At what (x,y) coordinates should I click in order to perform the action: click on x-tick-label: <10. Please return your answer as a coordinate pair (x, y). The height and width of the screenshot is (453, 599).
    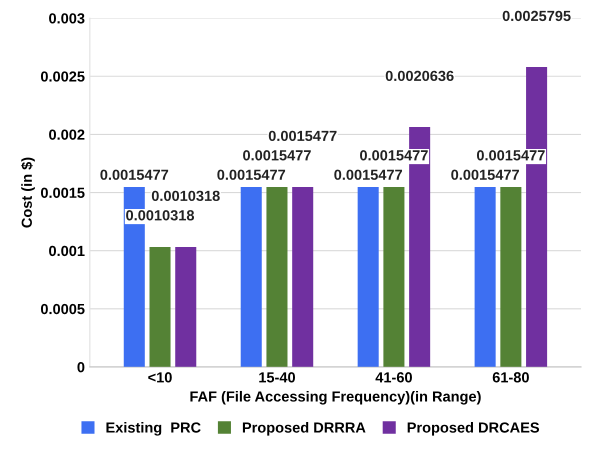
    Looking at the image, I should click on (160, 377).